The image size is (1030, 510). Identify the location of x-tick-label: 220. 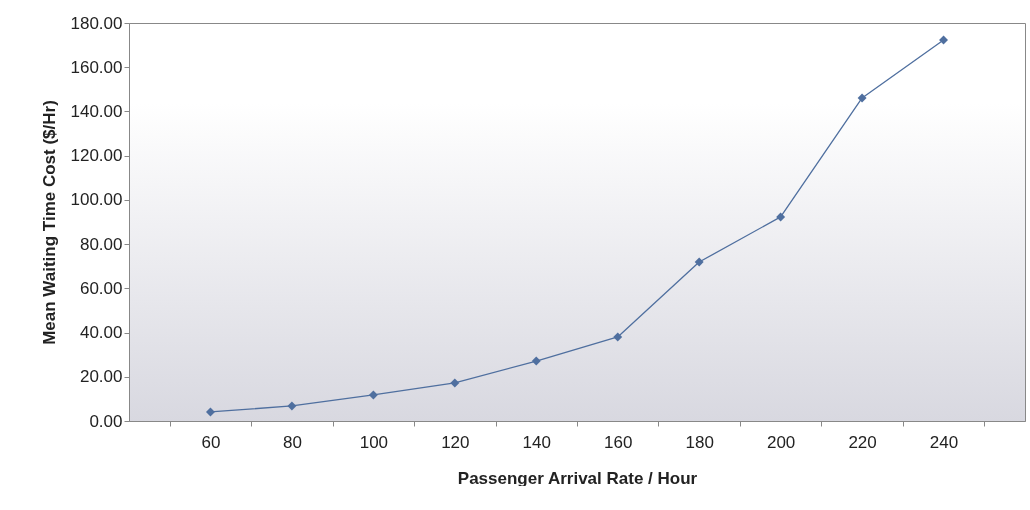
(862, 442).